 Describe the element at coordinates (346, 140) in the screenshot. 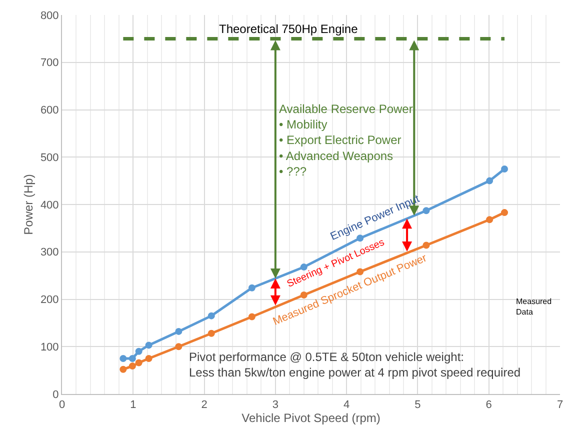

I see `annotation: Available Reserve Power • Mobility • Export Electric Power • Advanced Weapons • ???` at that location.